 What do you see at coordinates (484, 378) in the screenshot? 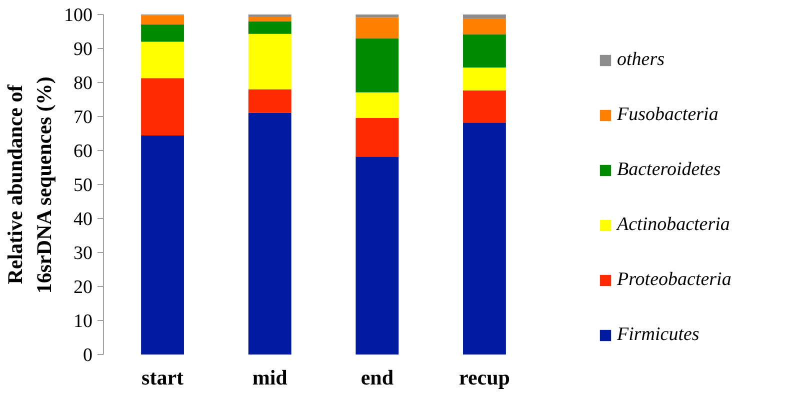
I see `x-tick-label: recup` at bounding box center [484, 378].